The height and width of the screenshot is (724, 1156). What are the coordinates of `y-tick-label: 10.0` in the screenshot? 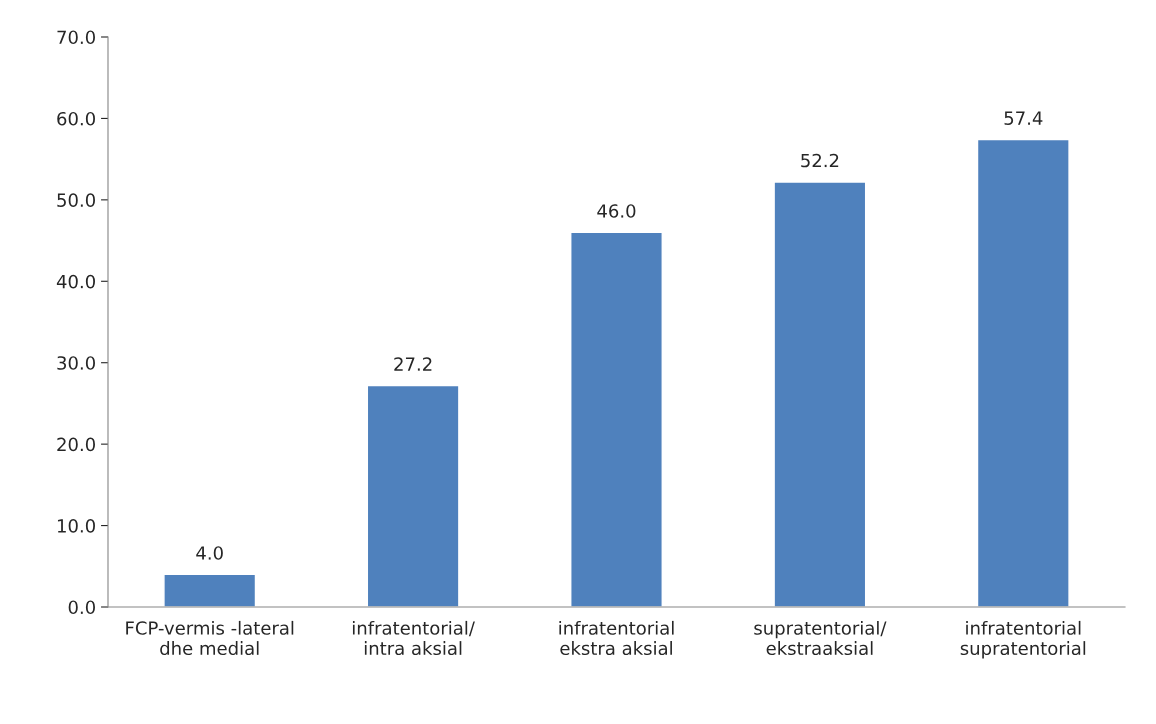 It's located at (76, 526).